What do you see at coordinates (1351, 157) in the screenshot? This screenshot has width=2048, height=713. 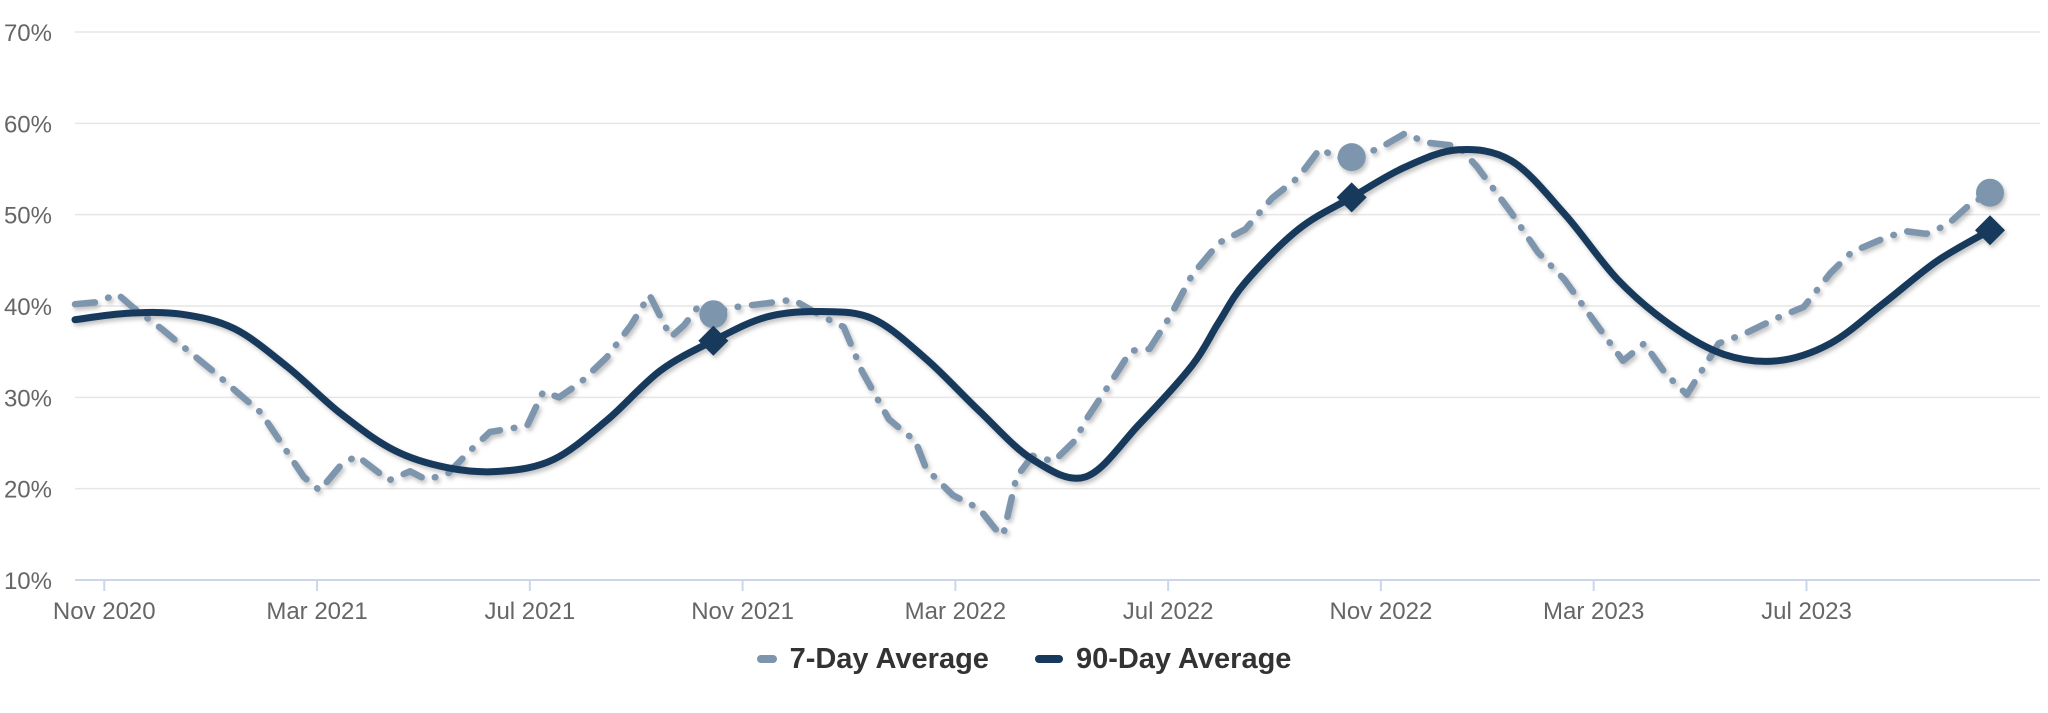 I see `marker-circle-7-day-x24` at bounding box center [1351, 157].